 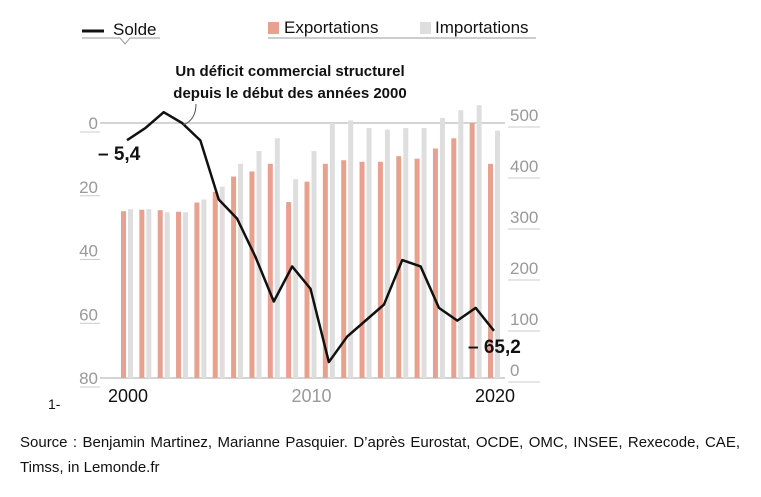 I want to click on legend-imports-swatch, so click(x=425, y=28).